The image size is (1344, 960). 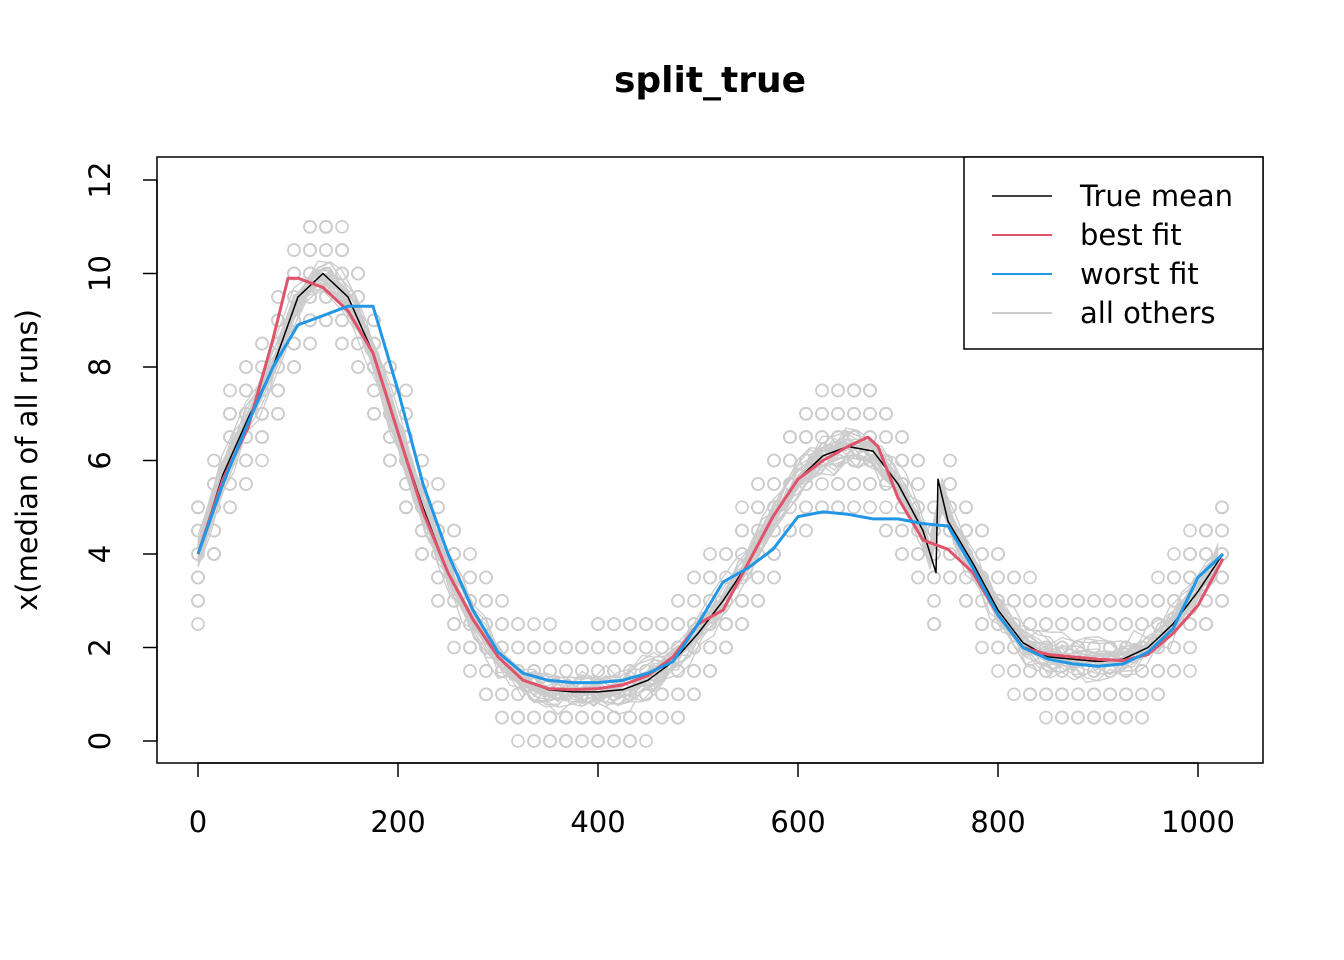 I want to click on legend-label: True mean, so click(x=1156, y=196).